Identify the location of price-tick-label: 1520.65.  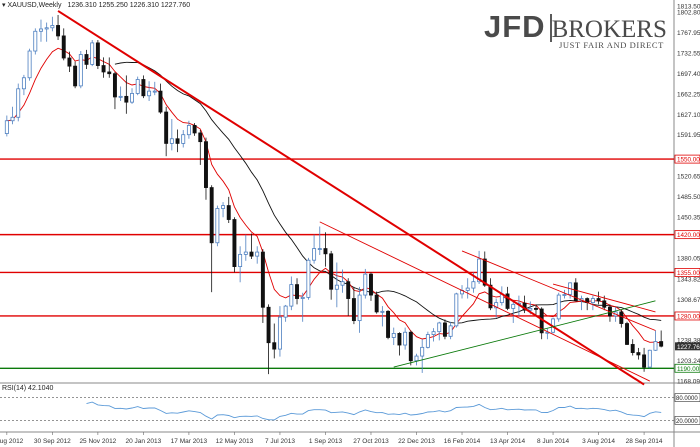
(688, 177).